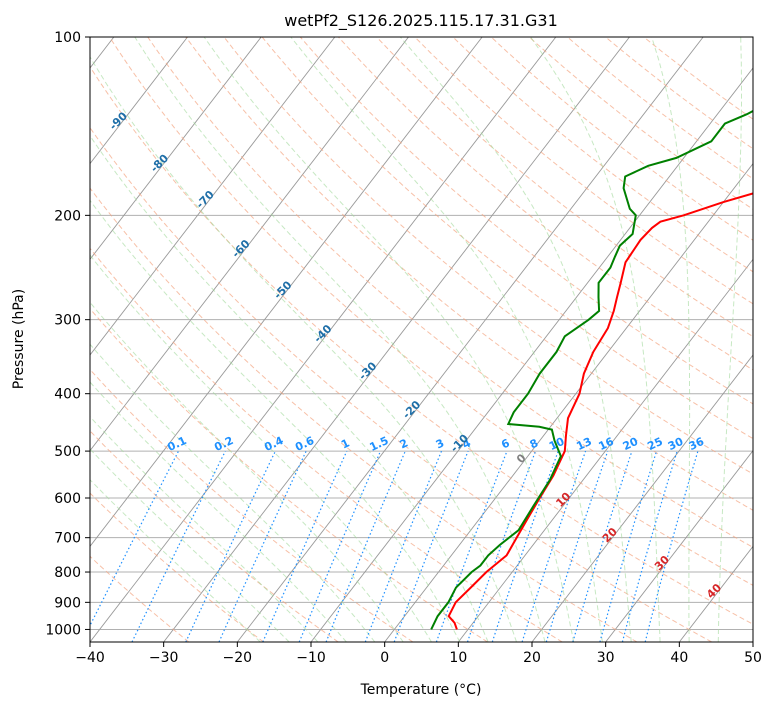 This screenshot has height=708, width=775. What do you see at coordinates (606, 658) in the screenshot?
I see `x-tick-label: 30` at bounding box center [606, 658].